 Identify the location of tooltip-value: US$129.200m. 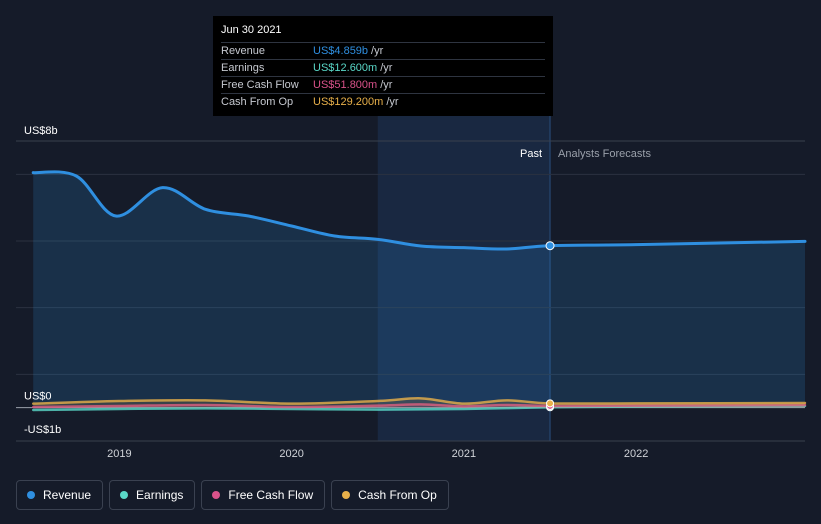
(348, 102).